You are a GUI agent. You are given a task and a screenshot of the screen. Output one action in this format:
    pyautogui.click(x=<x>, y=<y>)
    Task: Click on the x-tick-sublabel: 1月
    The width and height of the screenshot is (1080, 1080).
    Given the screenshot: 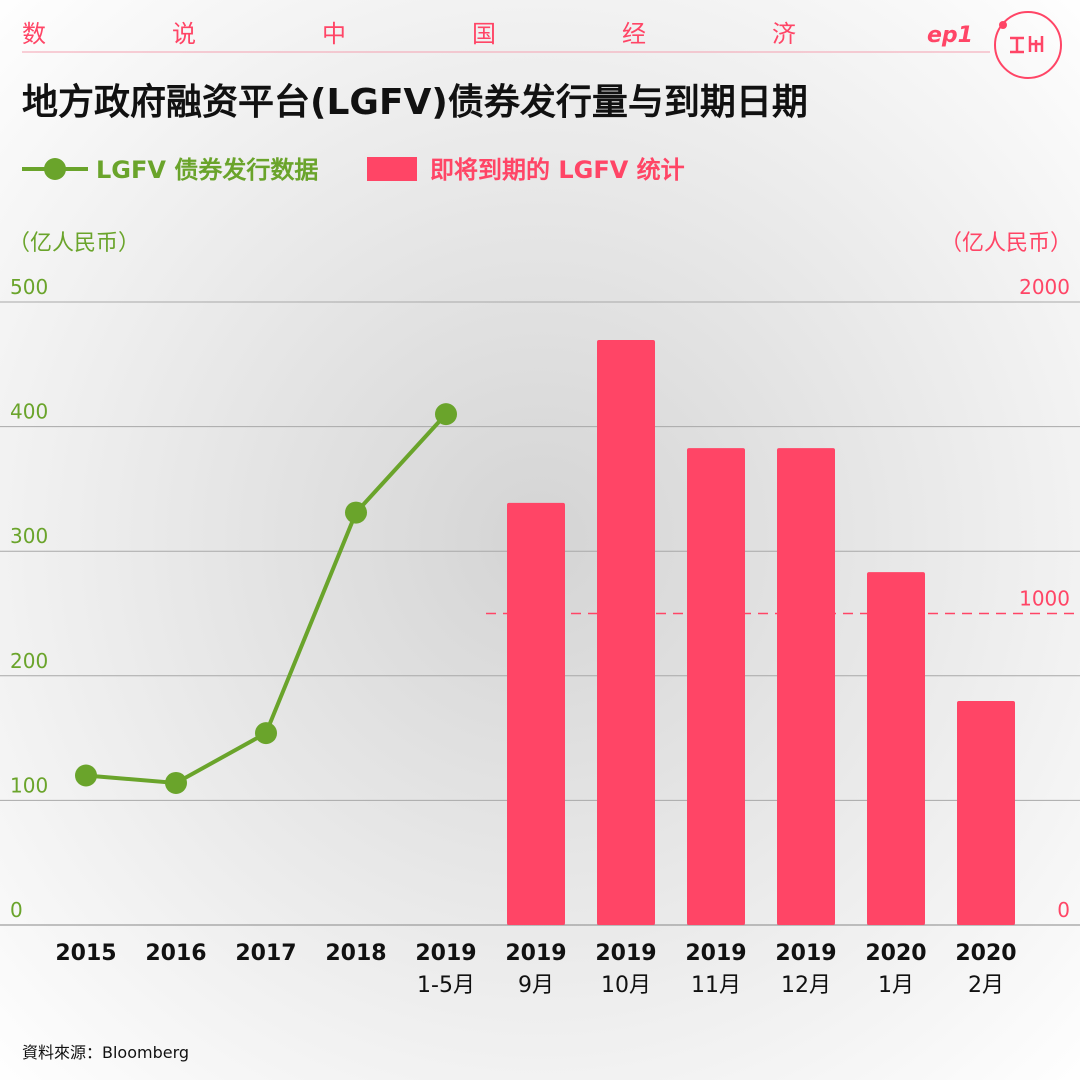 What is the action you would take?
    pyautogui.click(x=896, y=985)
    